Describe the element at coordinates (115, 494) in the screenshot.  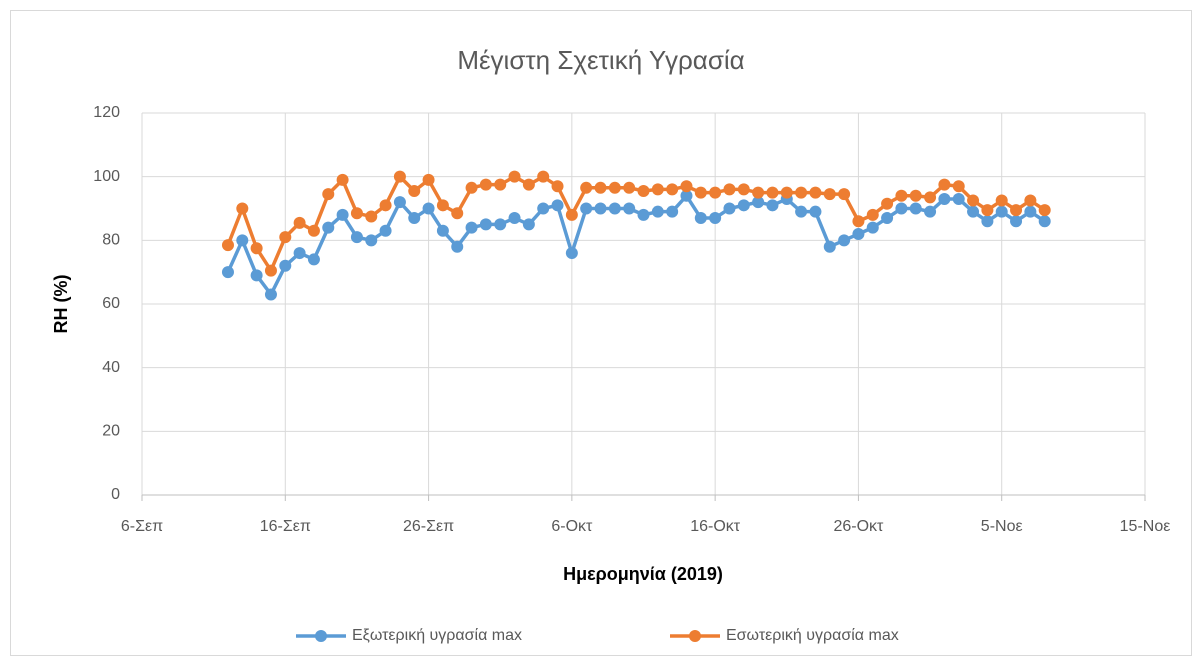
I see `y-tick-label: 0` at that location.